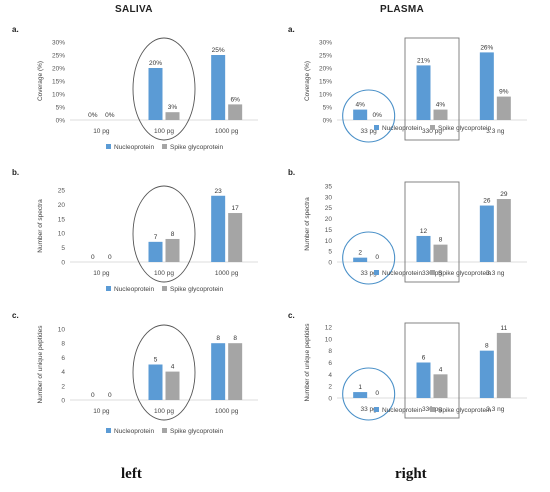 The width and height of the screenshot is (550, 492). Describe the element at coordinates (155, 94) in the screenshot. I see `saliva-a-bar-nucleoprotein` at that location.